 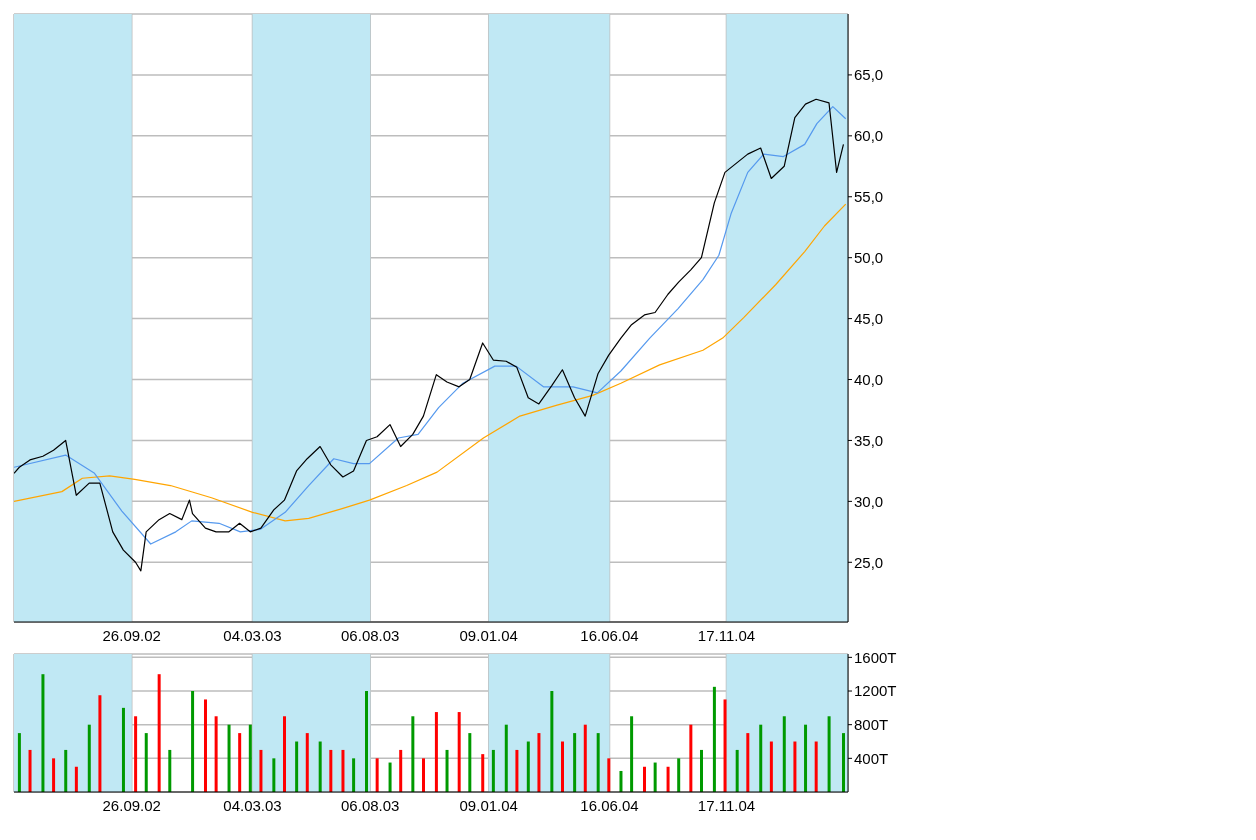 What do you see at coordinates (869, 136) in the screenshot?
I see `y-tick-label: 60,0` at bounding box center [869, 136].